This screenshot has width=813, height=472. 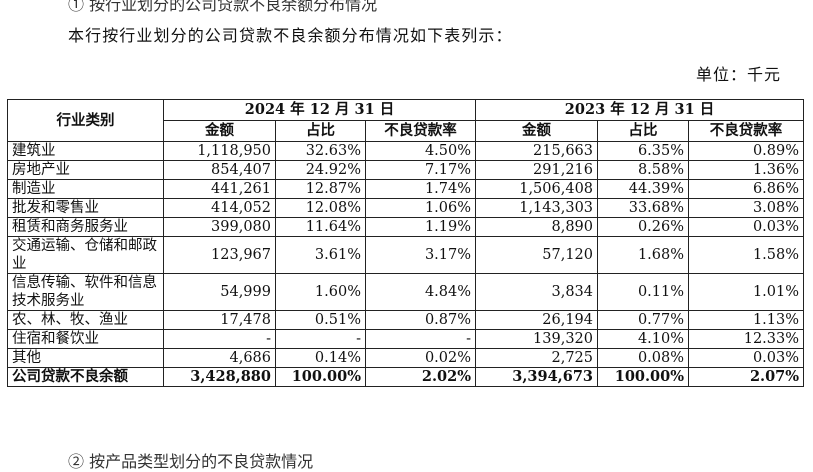 I want to click on cell-amount-2023: 291,216, so click(x=537, y=170).